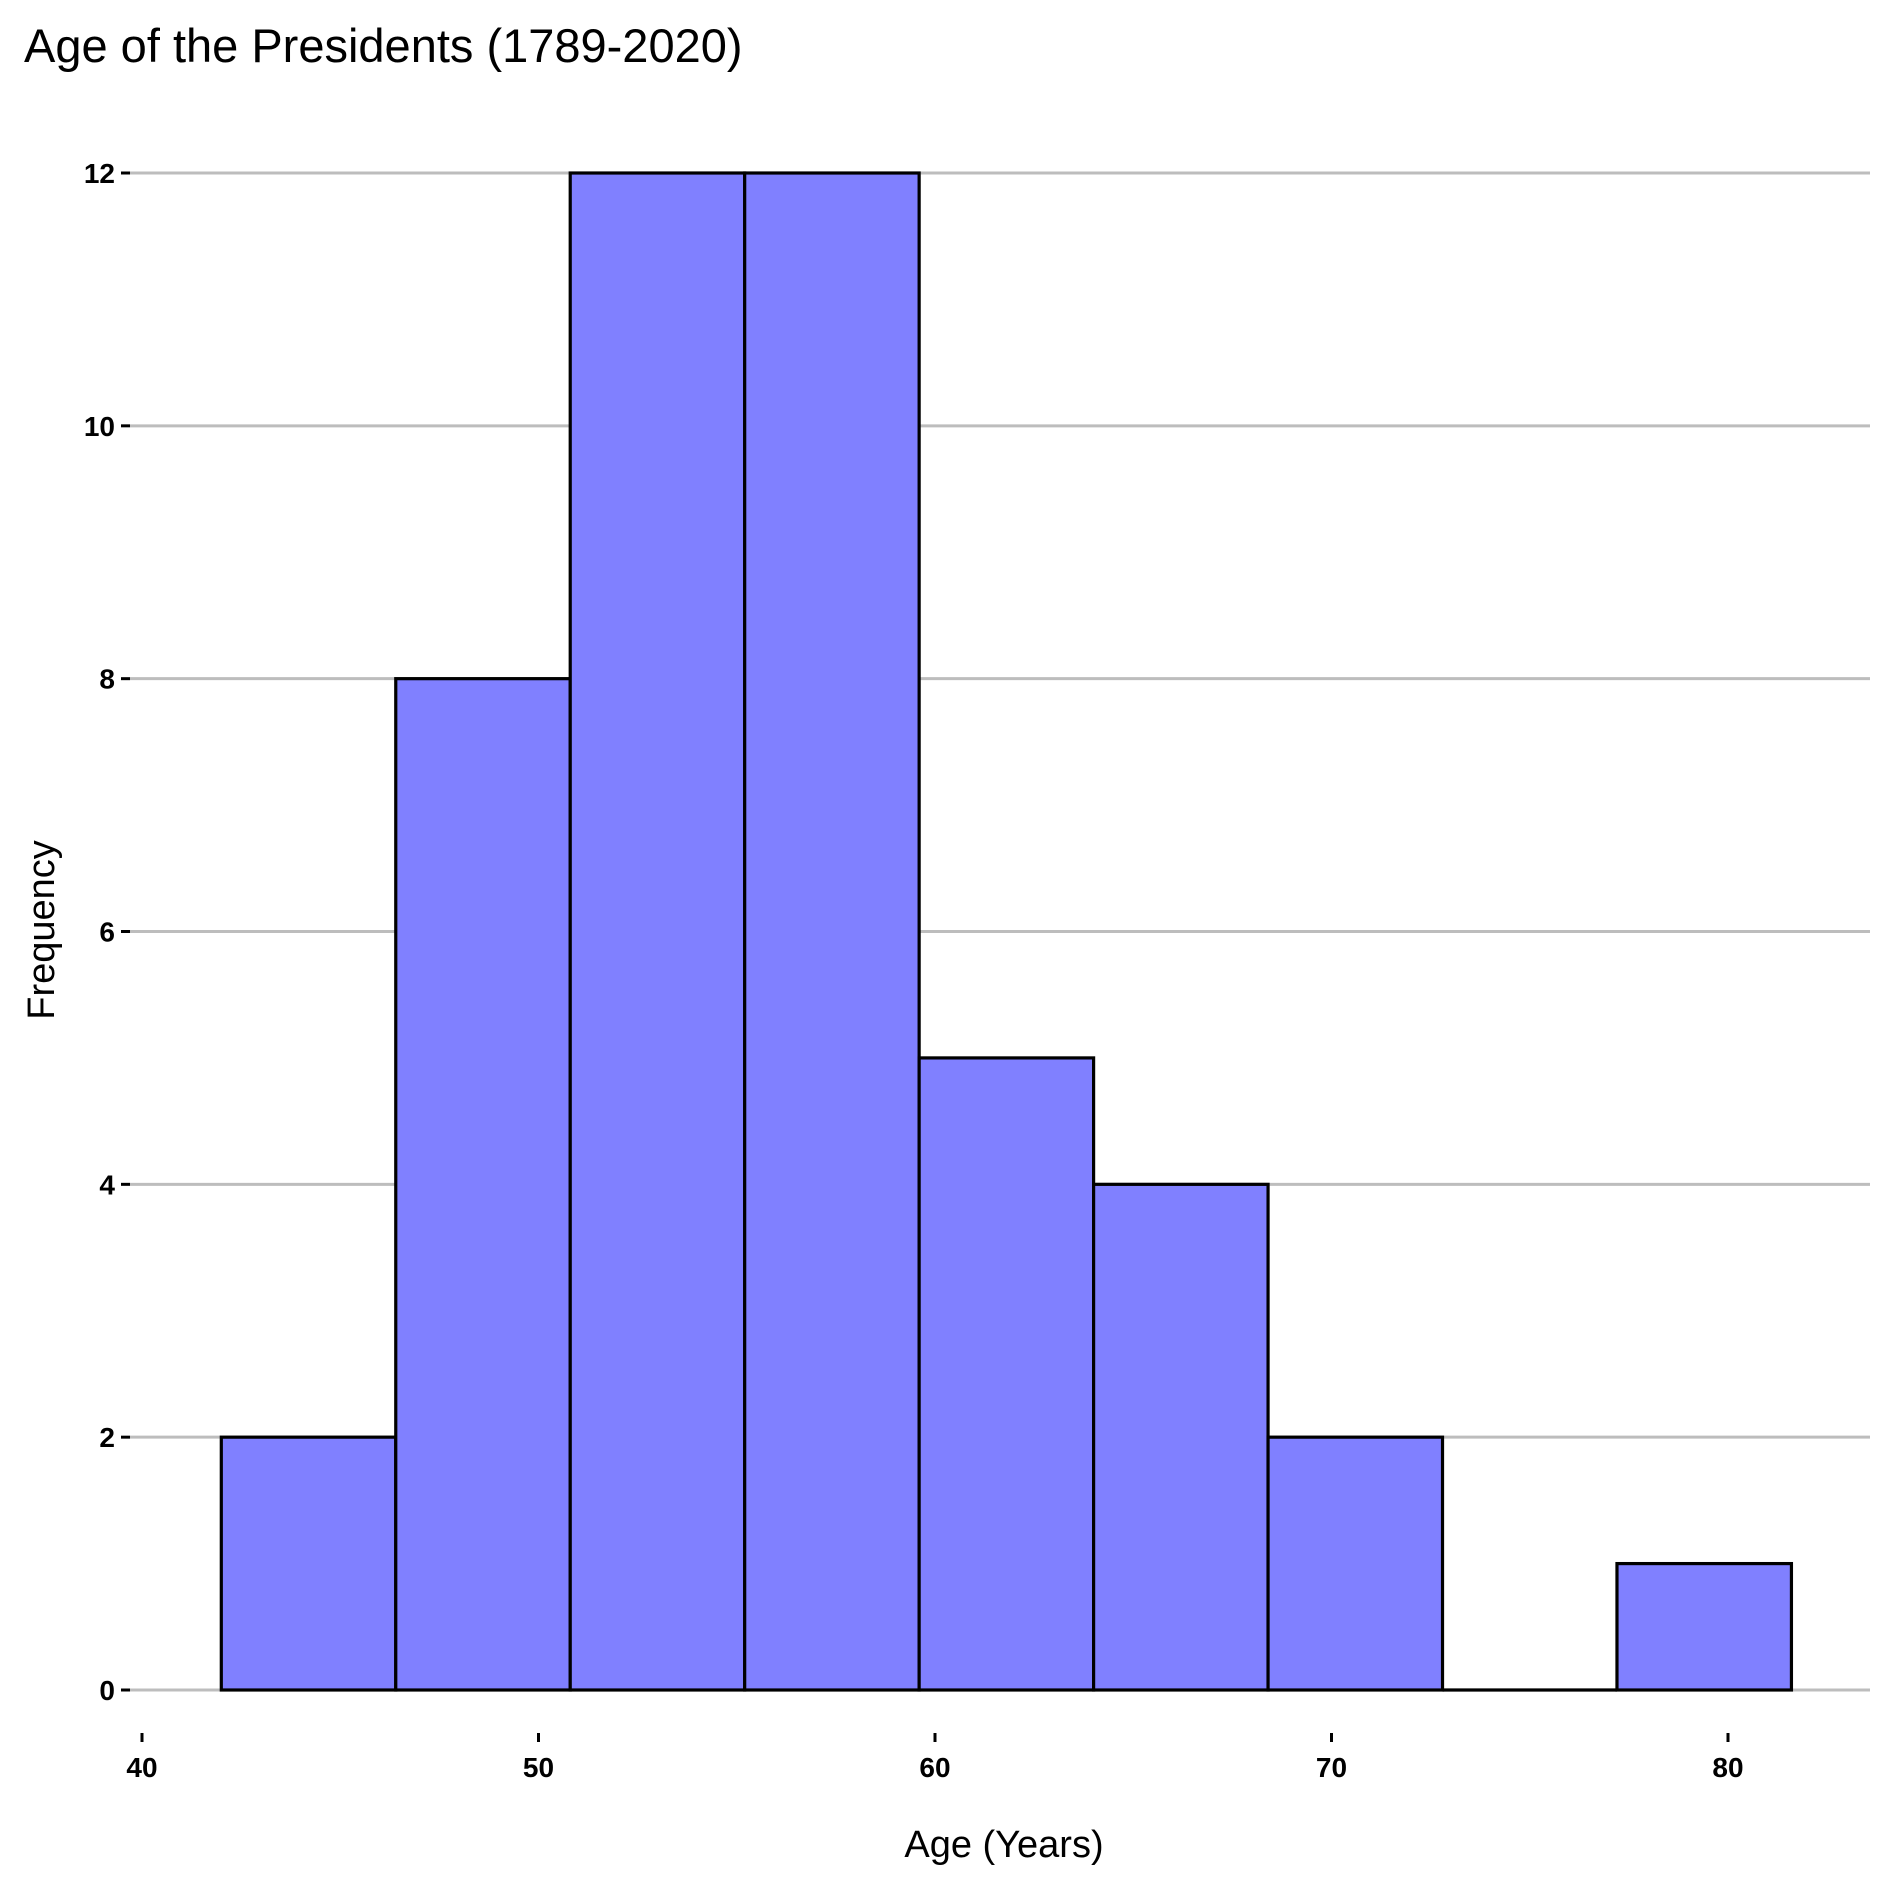 The image size is (1889, 1889). What do you see at coordinates (934, 1767) in the screenshot?
I see `x-tick-label: 60` at bounding box center [934, 1767].